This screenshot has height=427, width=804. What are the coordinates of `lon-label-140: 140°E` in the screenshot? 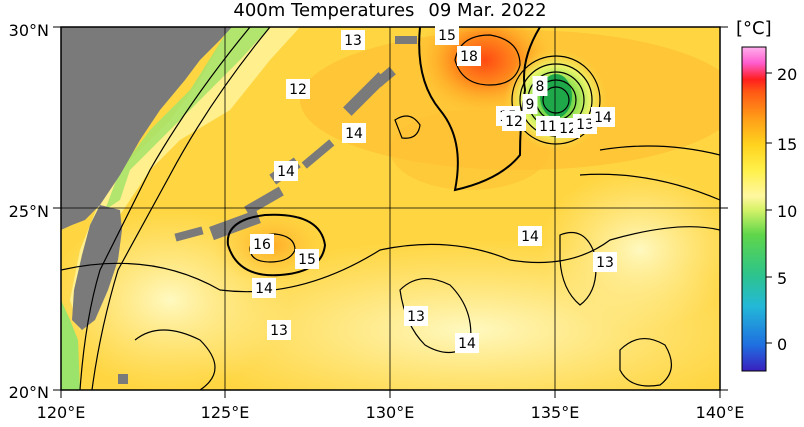 It's located at (720, 412).